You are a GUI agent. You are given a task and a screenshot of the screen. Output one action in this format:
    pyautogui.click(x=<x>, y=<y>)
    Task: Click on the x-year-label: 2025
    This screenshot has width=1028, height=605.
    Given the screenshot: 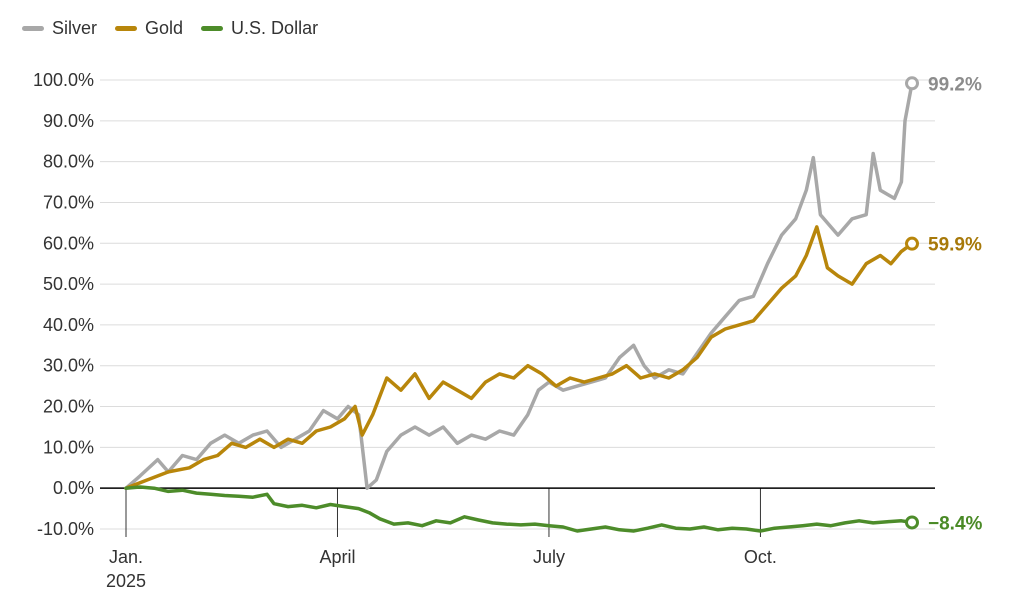 What is the action you would take?
    pyautogui.click(x=126, y=581)
    